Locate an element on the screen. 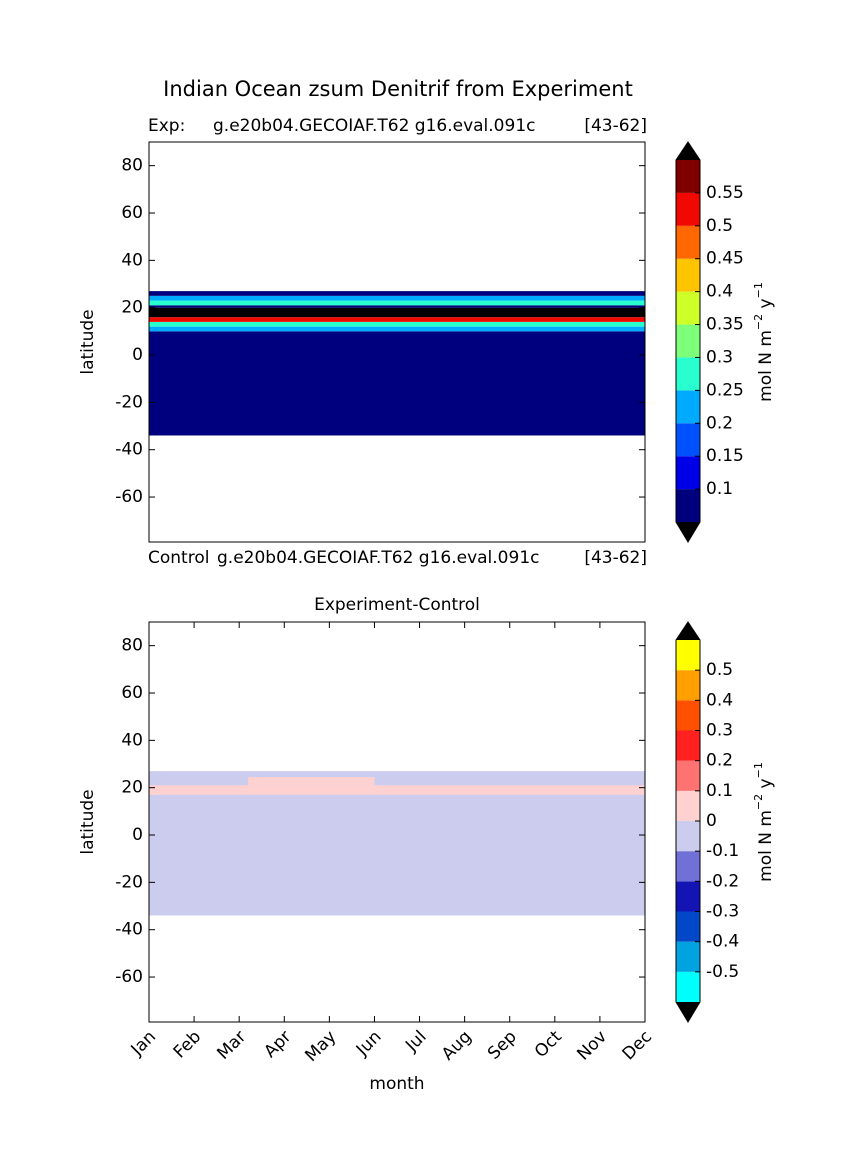  x-tick-label: Oct is located at coordinates (548, 1044).